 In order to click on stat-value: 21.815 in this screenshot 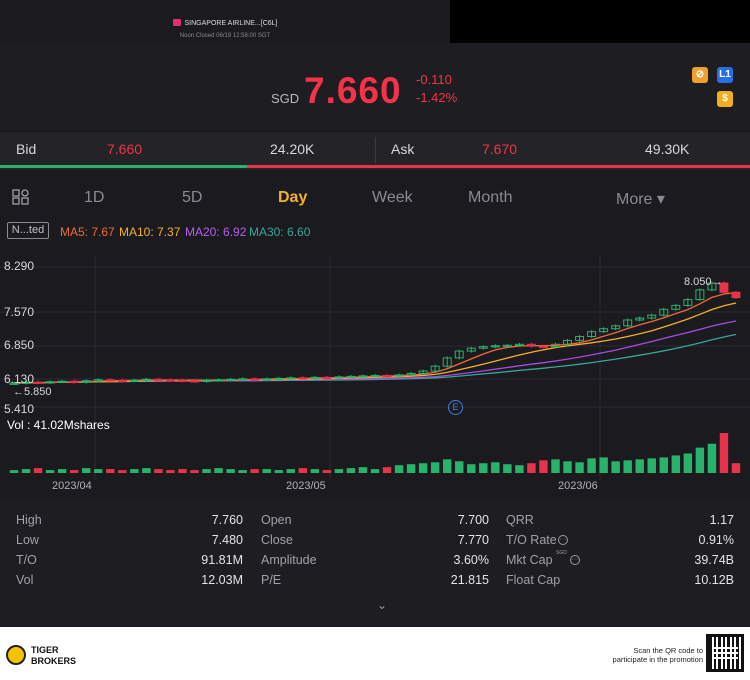, I will do `click(469, 580)`.